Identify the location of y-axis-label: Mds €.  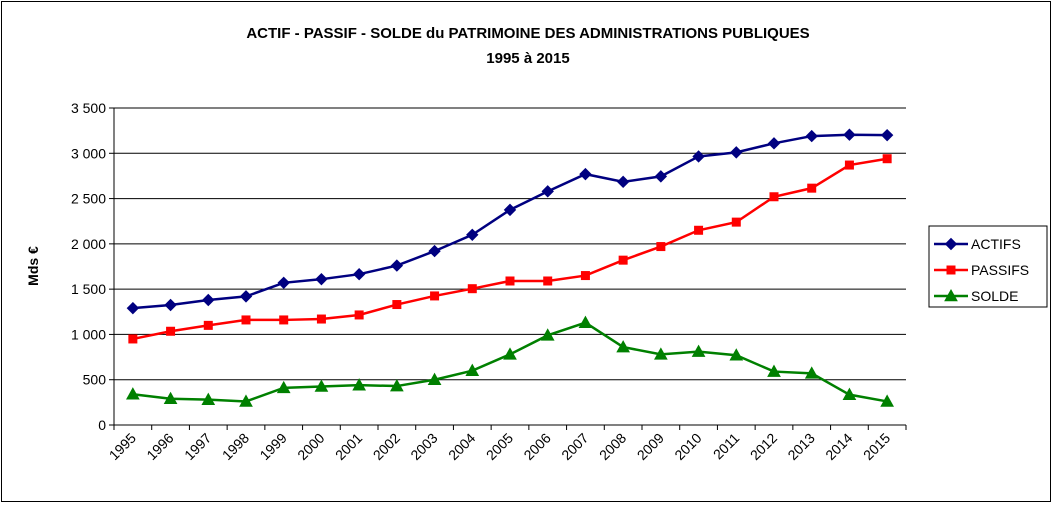
(33, 266).